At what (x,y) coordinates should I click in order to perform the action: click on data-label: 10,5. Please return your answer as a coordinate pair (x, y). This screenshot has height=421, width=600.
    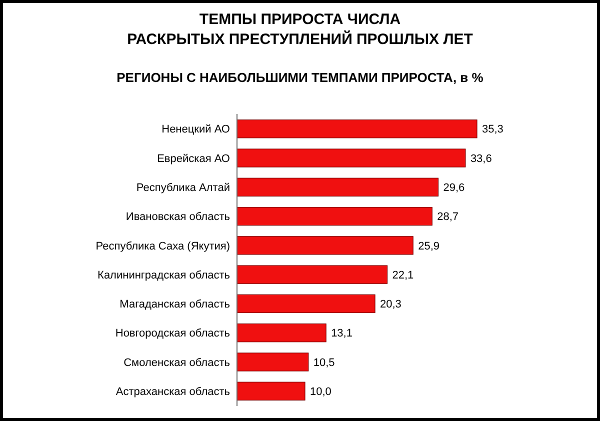
    Looking at the image, I should click on (324, 362).